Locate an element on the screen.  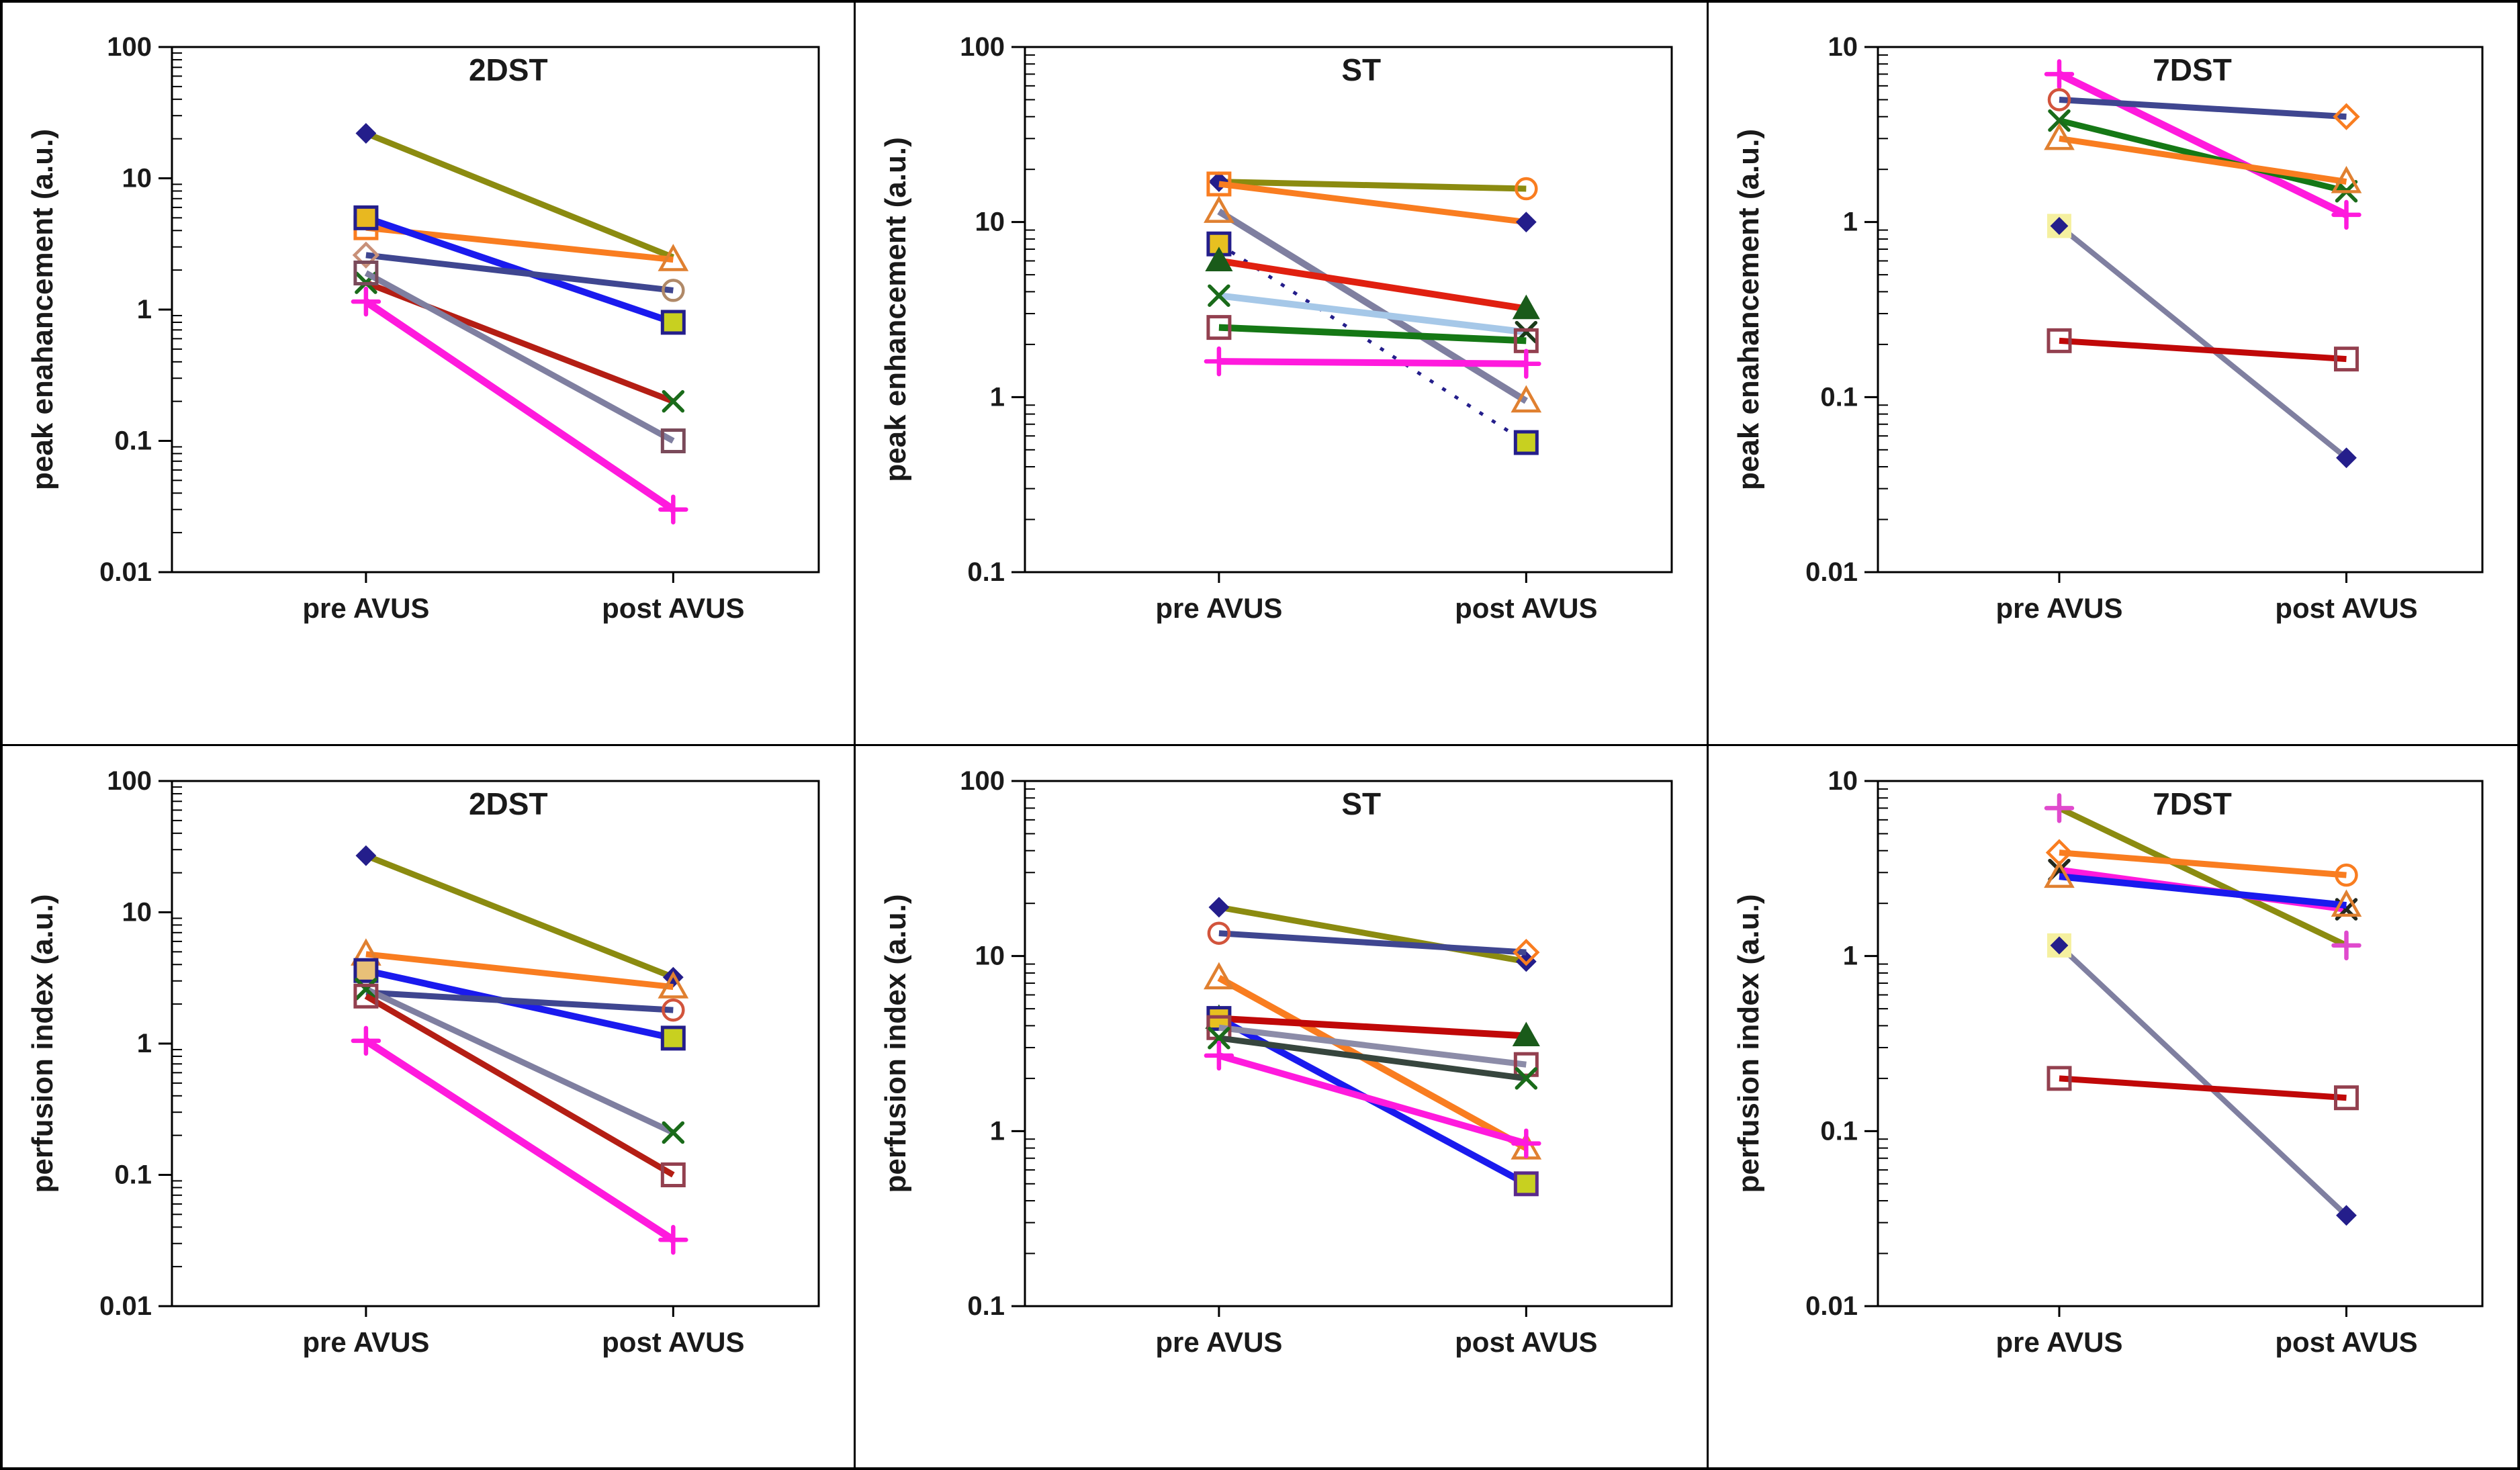
y-tick-label: 0.01 is located at coordinates (126, 572).